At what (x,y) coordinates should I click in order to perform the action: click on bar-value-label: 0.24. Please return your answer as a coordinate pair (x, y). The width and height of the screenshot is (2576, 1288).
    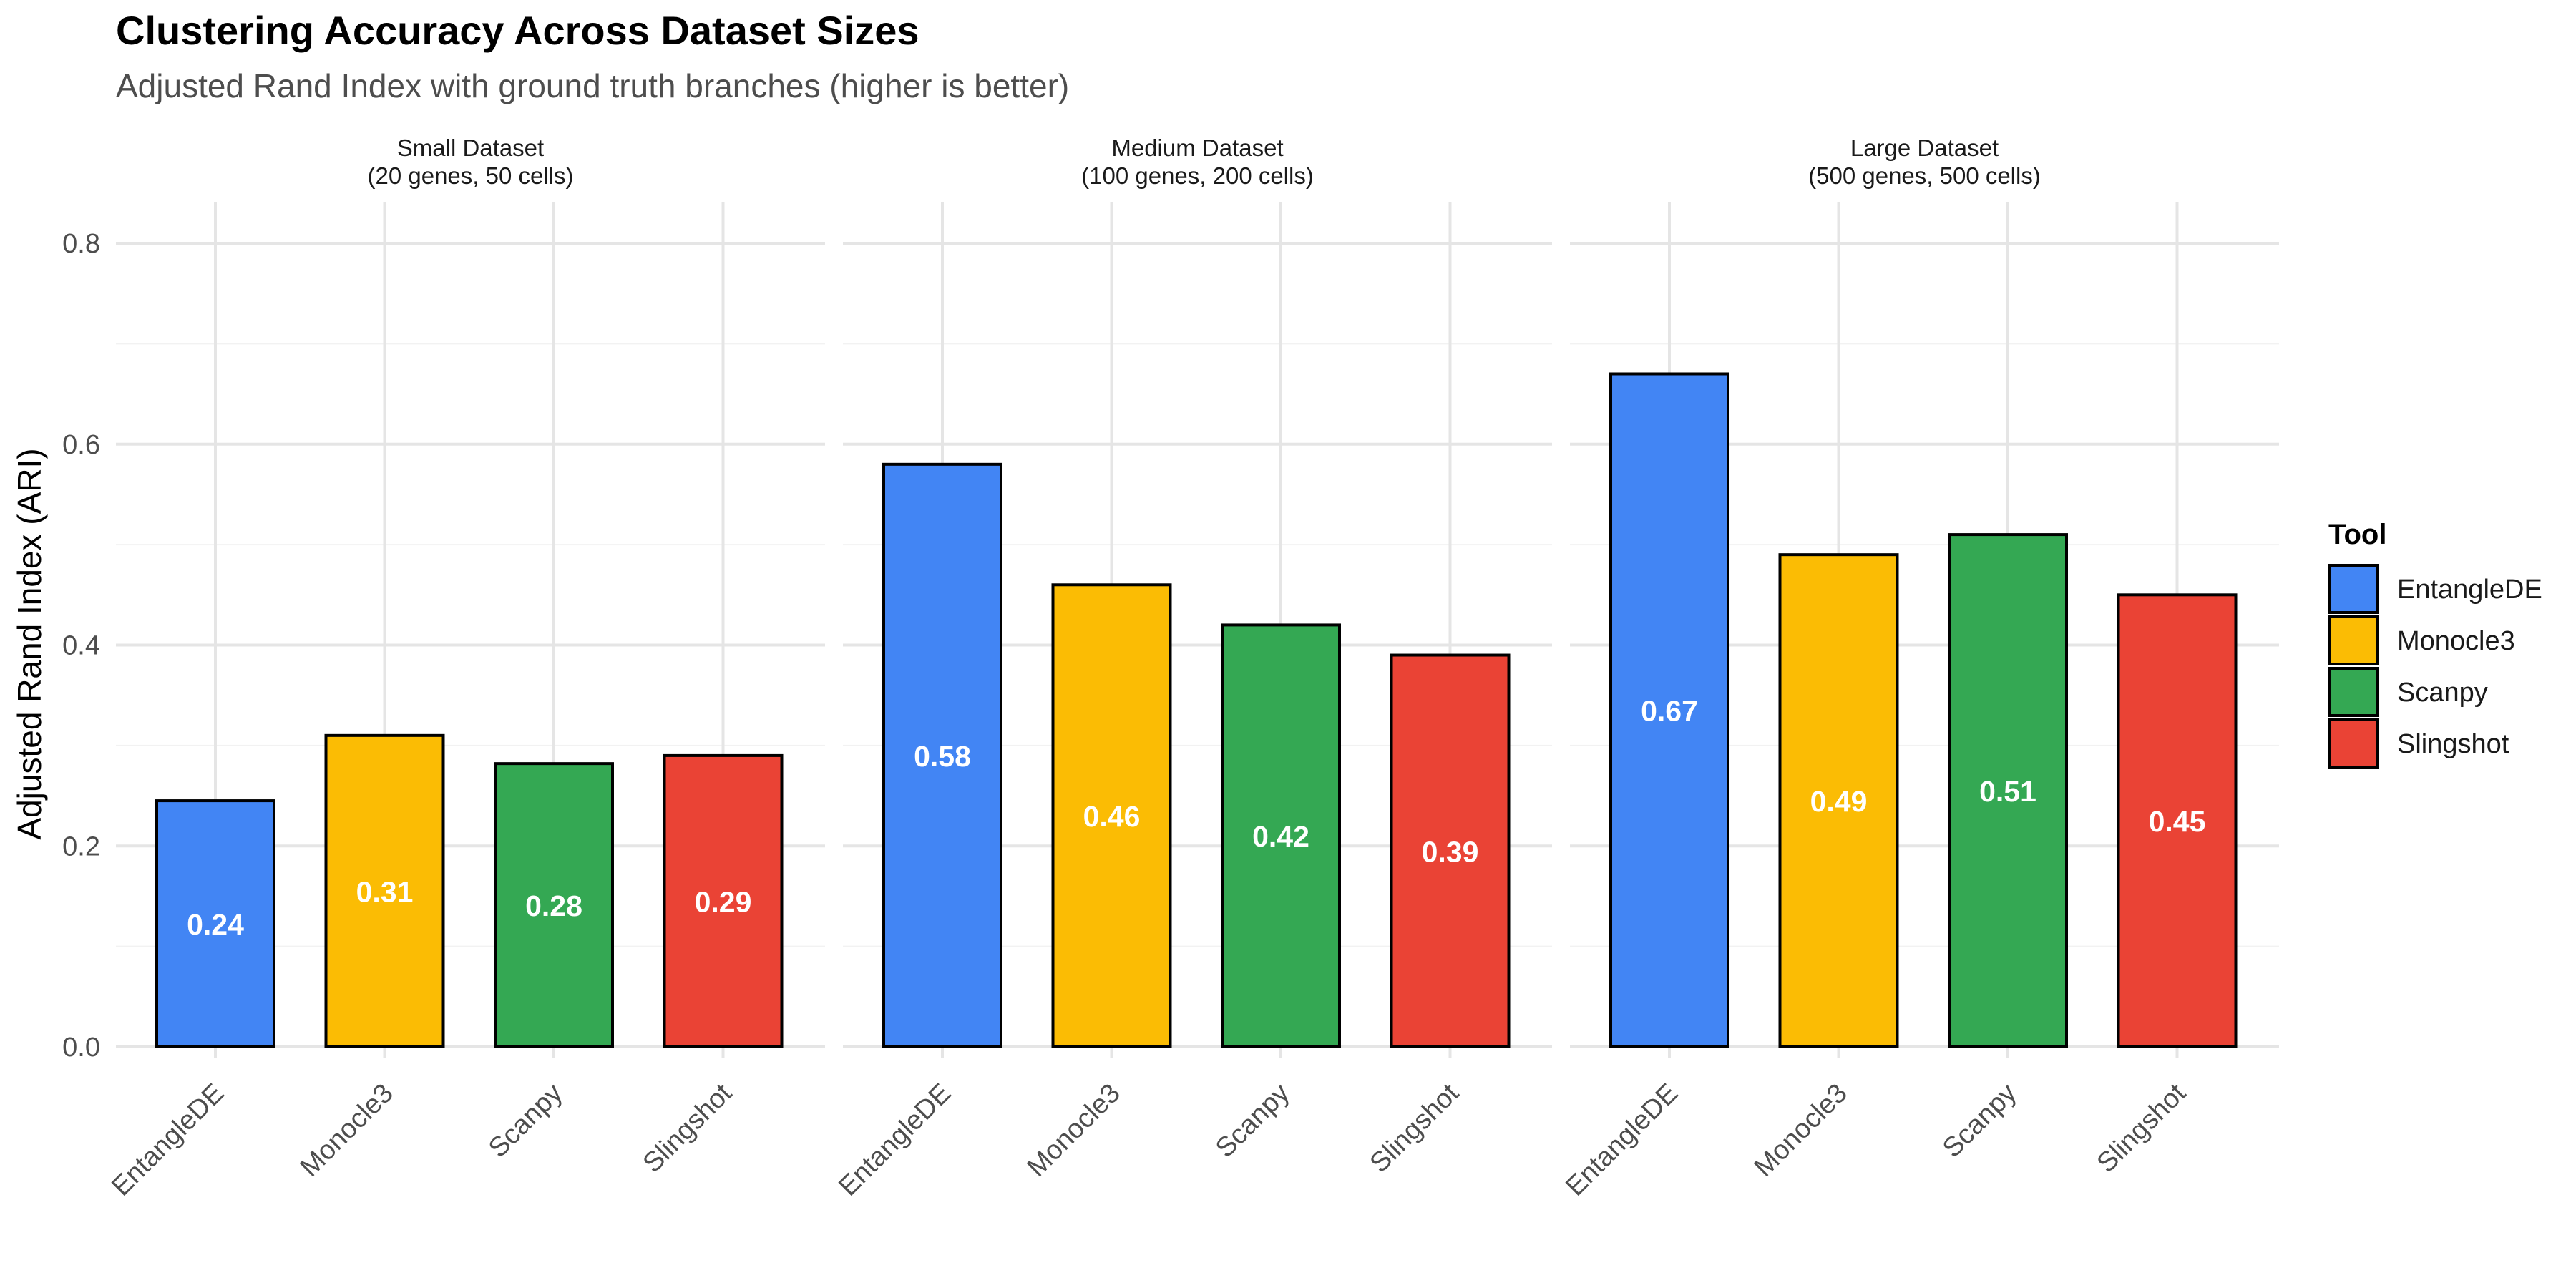
    Looking at the image, I should click on (215, 924).